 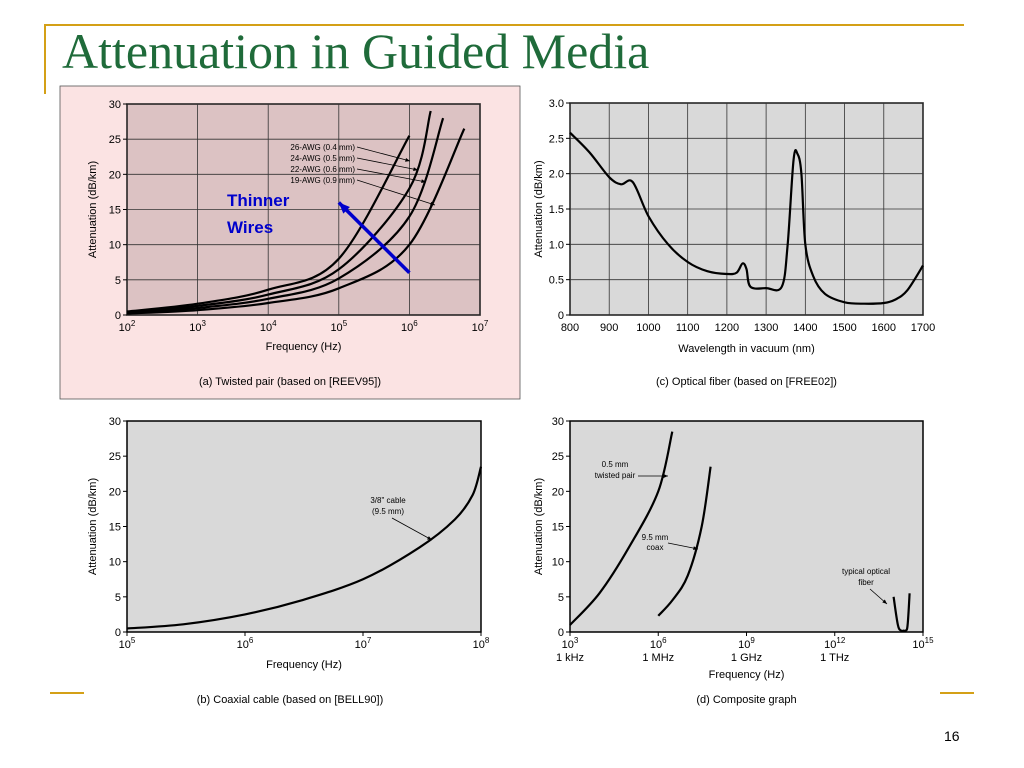 What do you see at coordinates (429, 538) in the screenshot?
I see `panel-b-cable-pointer-head` at bounding box center [429, 538].